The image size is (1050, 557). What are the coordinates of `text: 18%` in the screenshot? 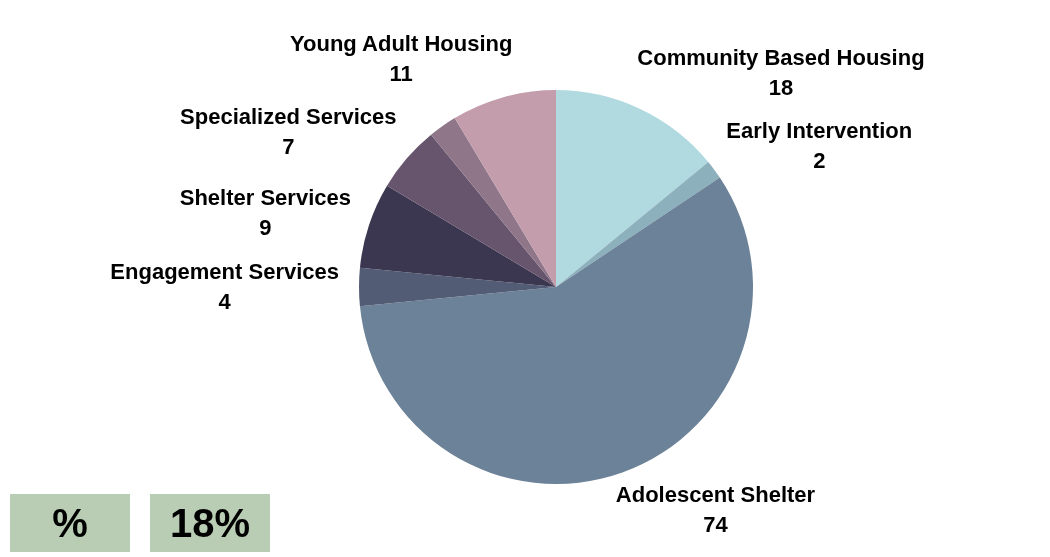 It's located at (210, 523).